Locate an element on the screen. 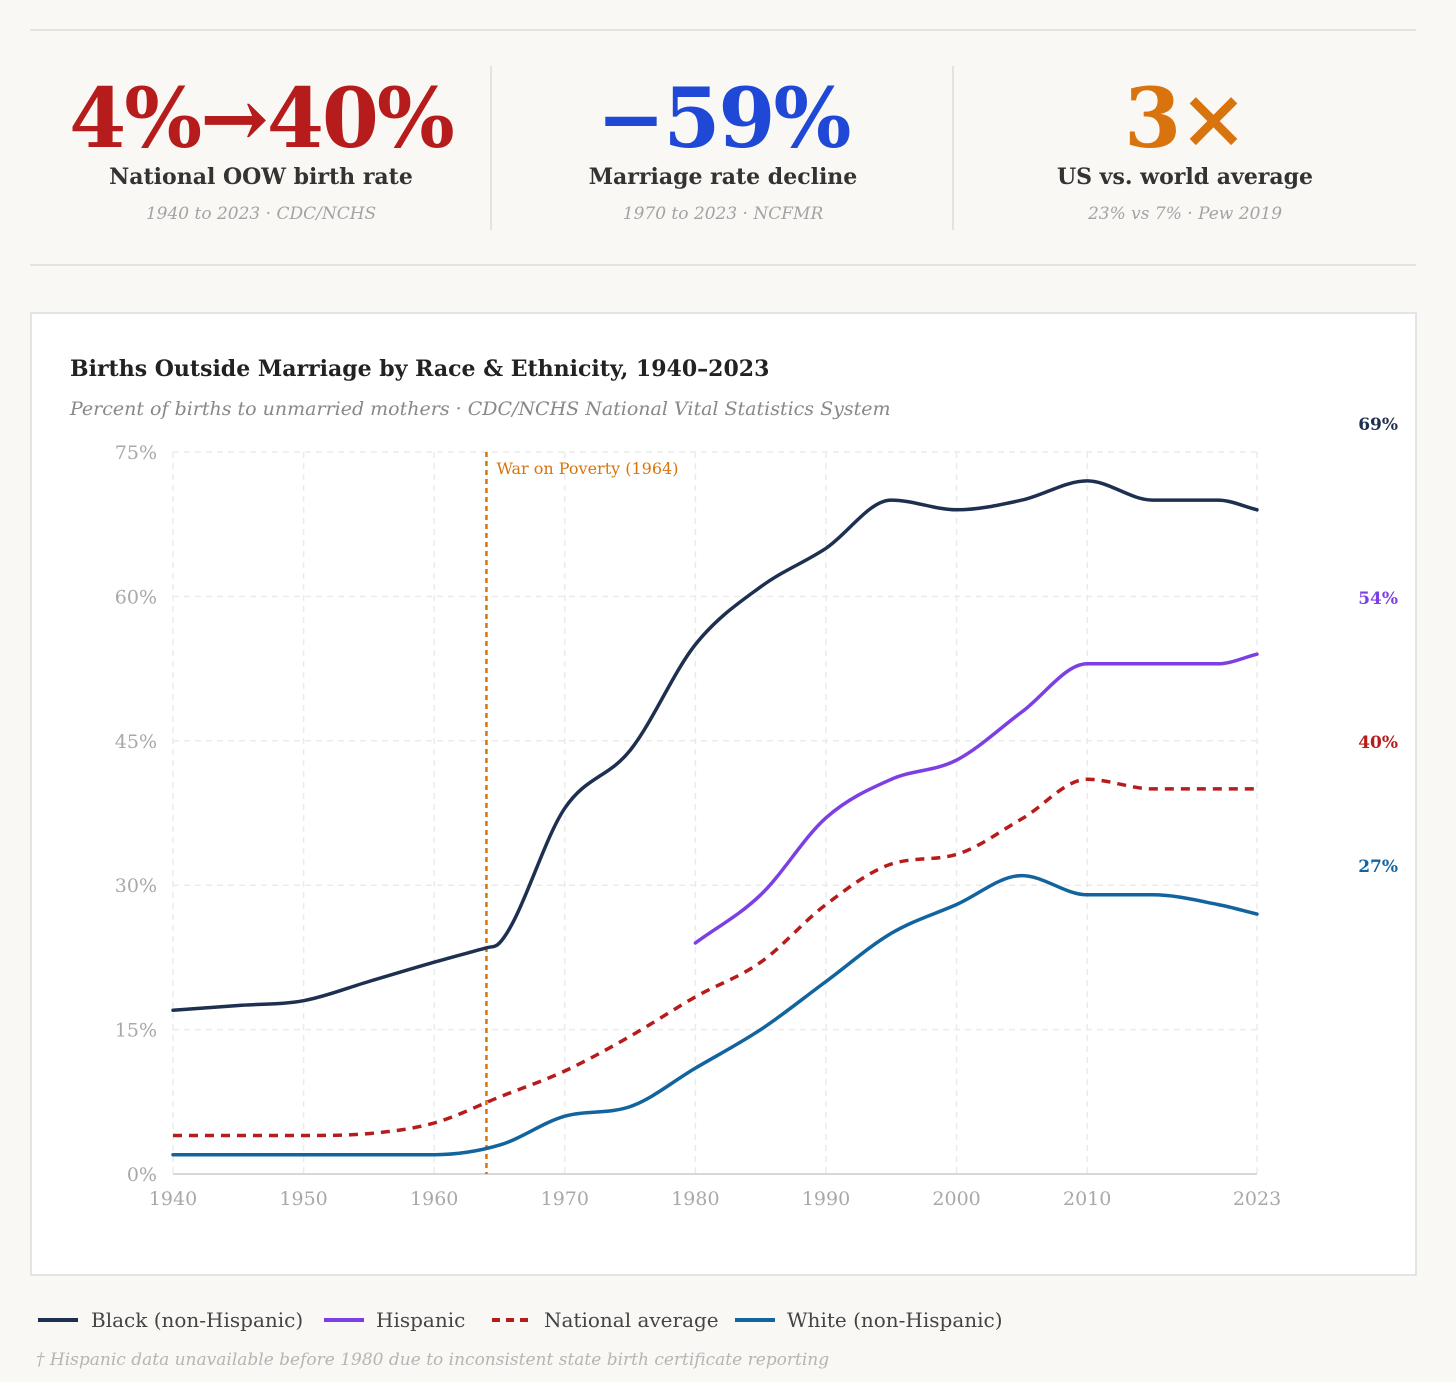  x-tick-label: 1950 is located at coordinates (303, 1199).